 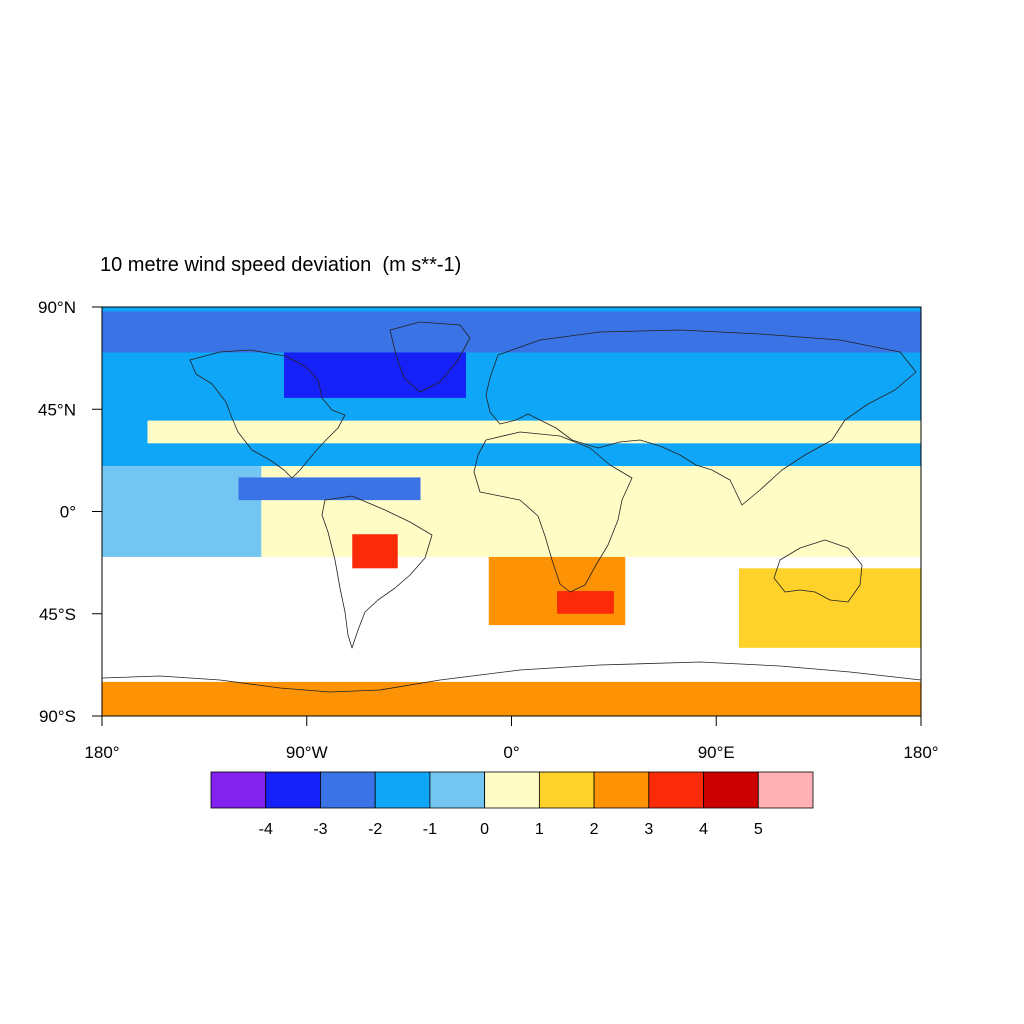 What do you see at coordinates (267, 414) in the screenshot?
I see `north-america-coastline` at bounding box center [267, 414].